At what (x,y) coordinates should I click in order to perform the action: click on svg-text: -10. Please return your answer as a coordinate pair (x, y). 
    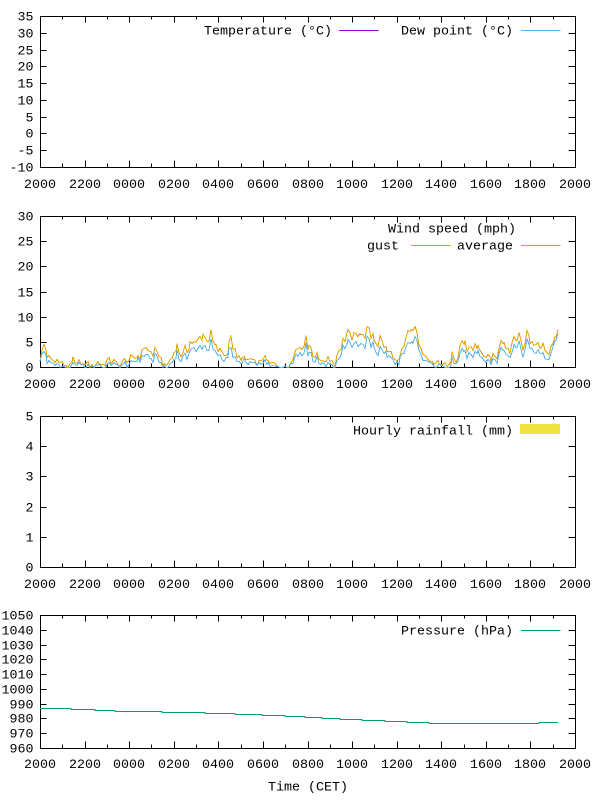
    Looking at the image, I should click on (22, 169).